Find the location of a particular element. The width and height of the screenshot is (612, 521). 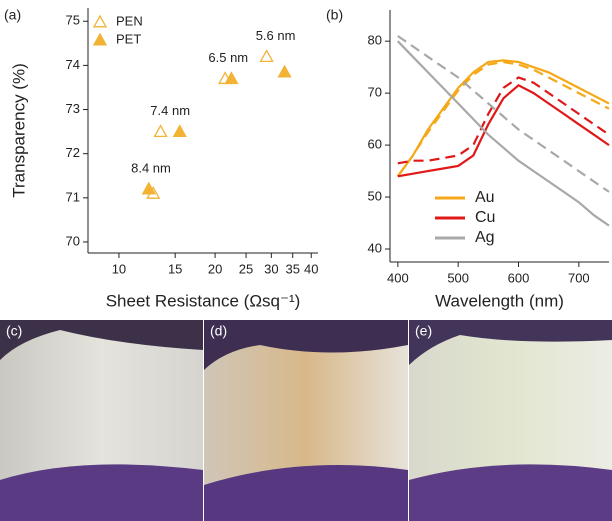

x-tick-label: 20 is located at coordinates (215, 268).